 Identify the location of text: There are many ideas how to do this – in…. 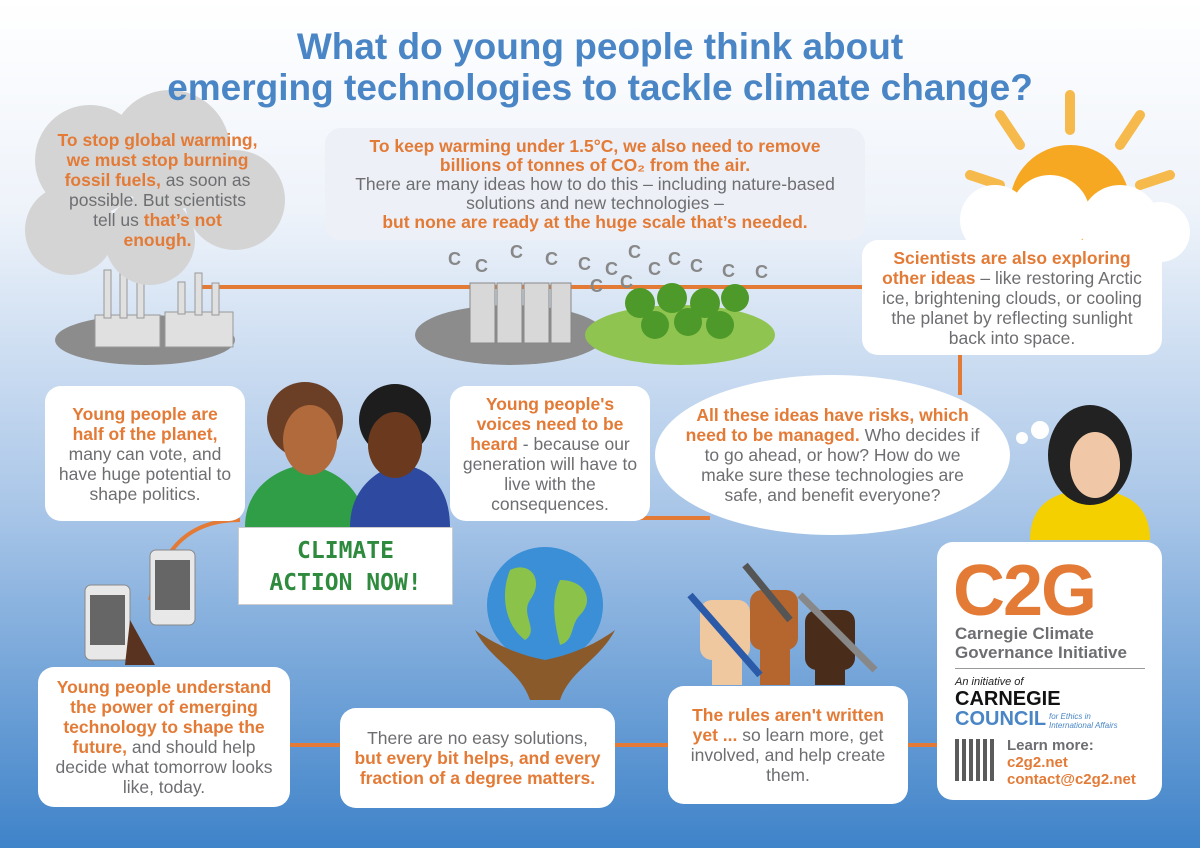
(595, 193).